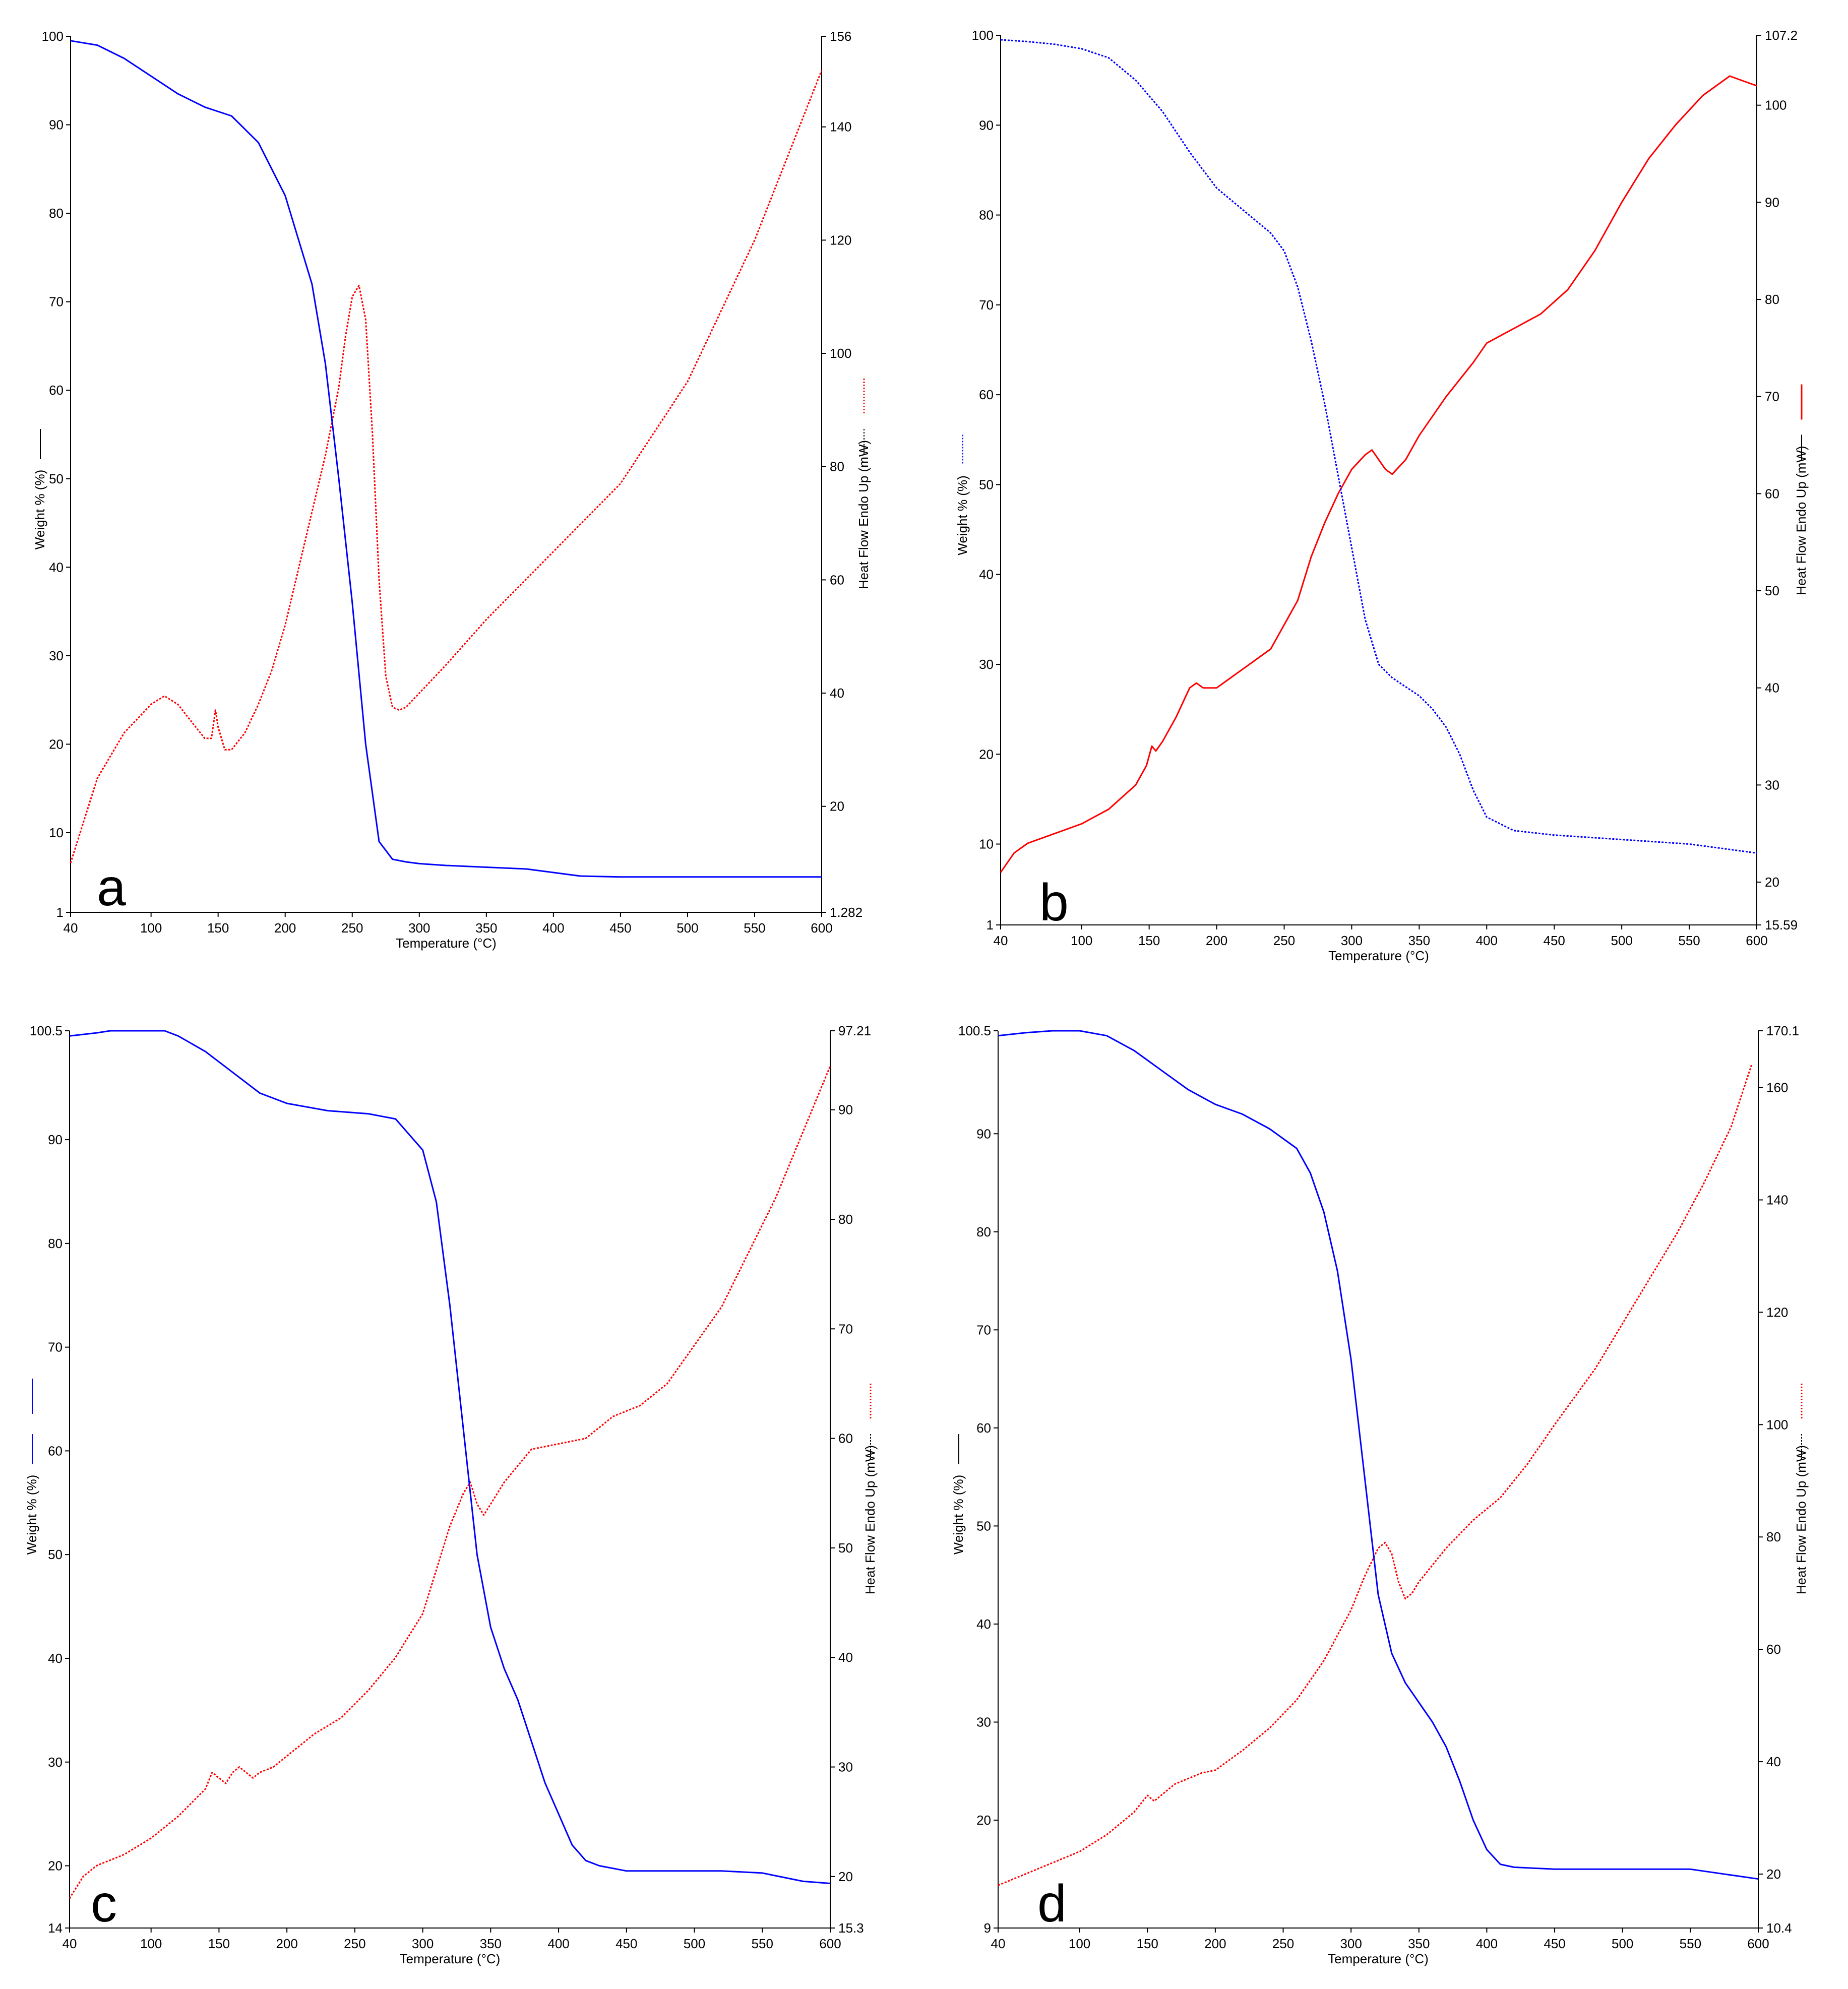 The width and height of the screenshot is (1848, 1989). Describe the element at coordinates (1054, 903) in the screenshot. I see `panel-letter: b` at that location.